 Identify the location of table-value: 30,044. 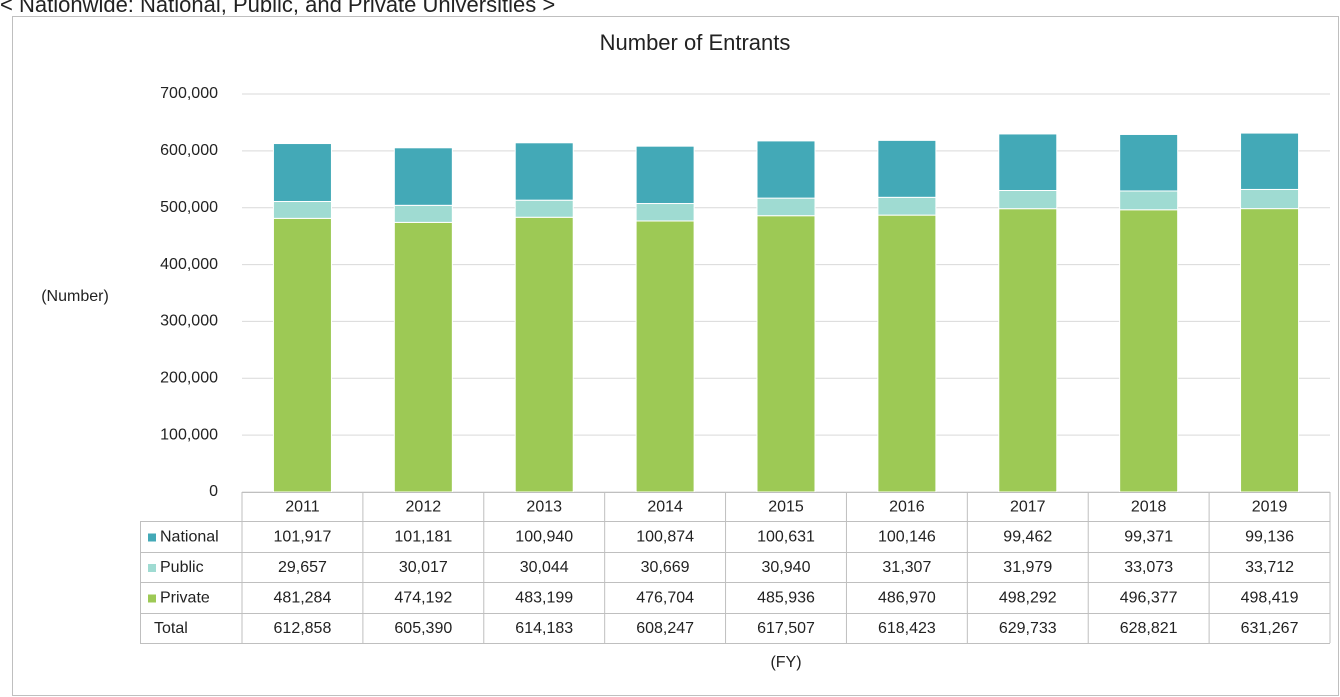
(544, 567).